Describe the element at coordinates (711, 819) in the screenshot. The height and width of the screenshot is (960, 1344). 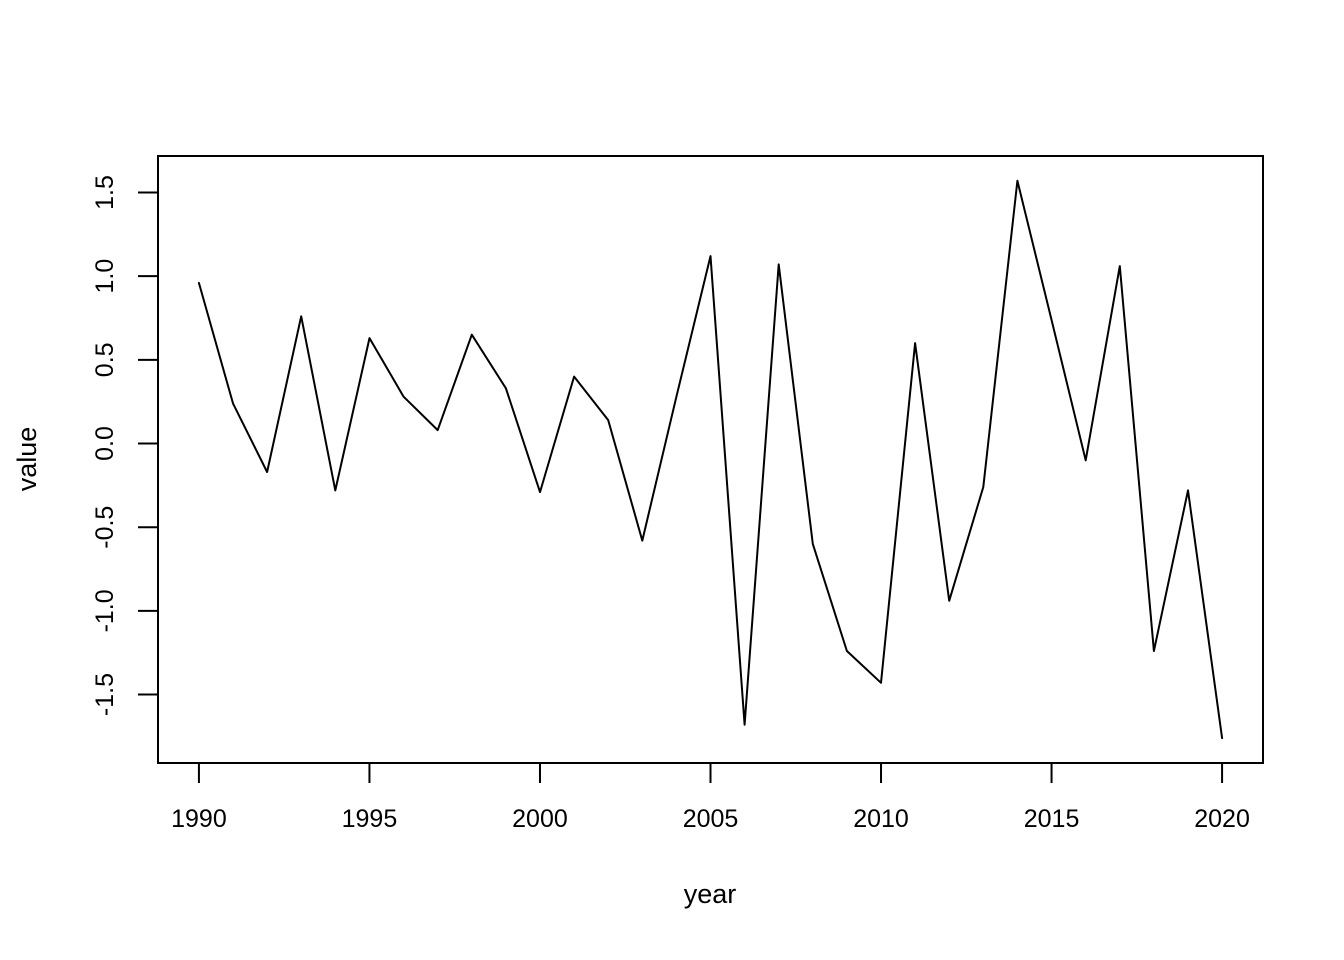
I see `x-tick-label: 2005` at that location.